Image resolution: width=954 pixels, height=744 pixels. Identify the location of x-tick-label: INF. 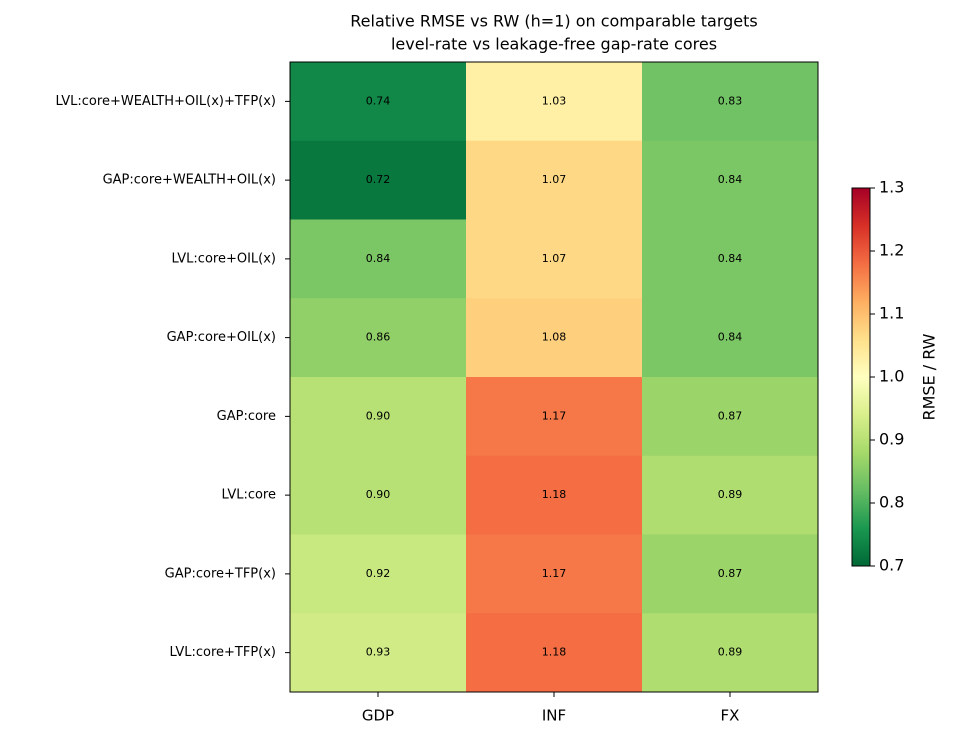
(554, 716).